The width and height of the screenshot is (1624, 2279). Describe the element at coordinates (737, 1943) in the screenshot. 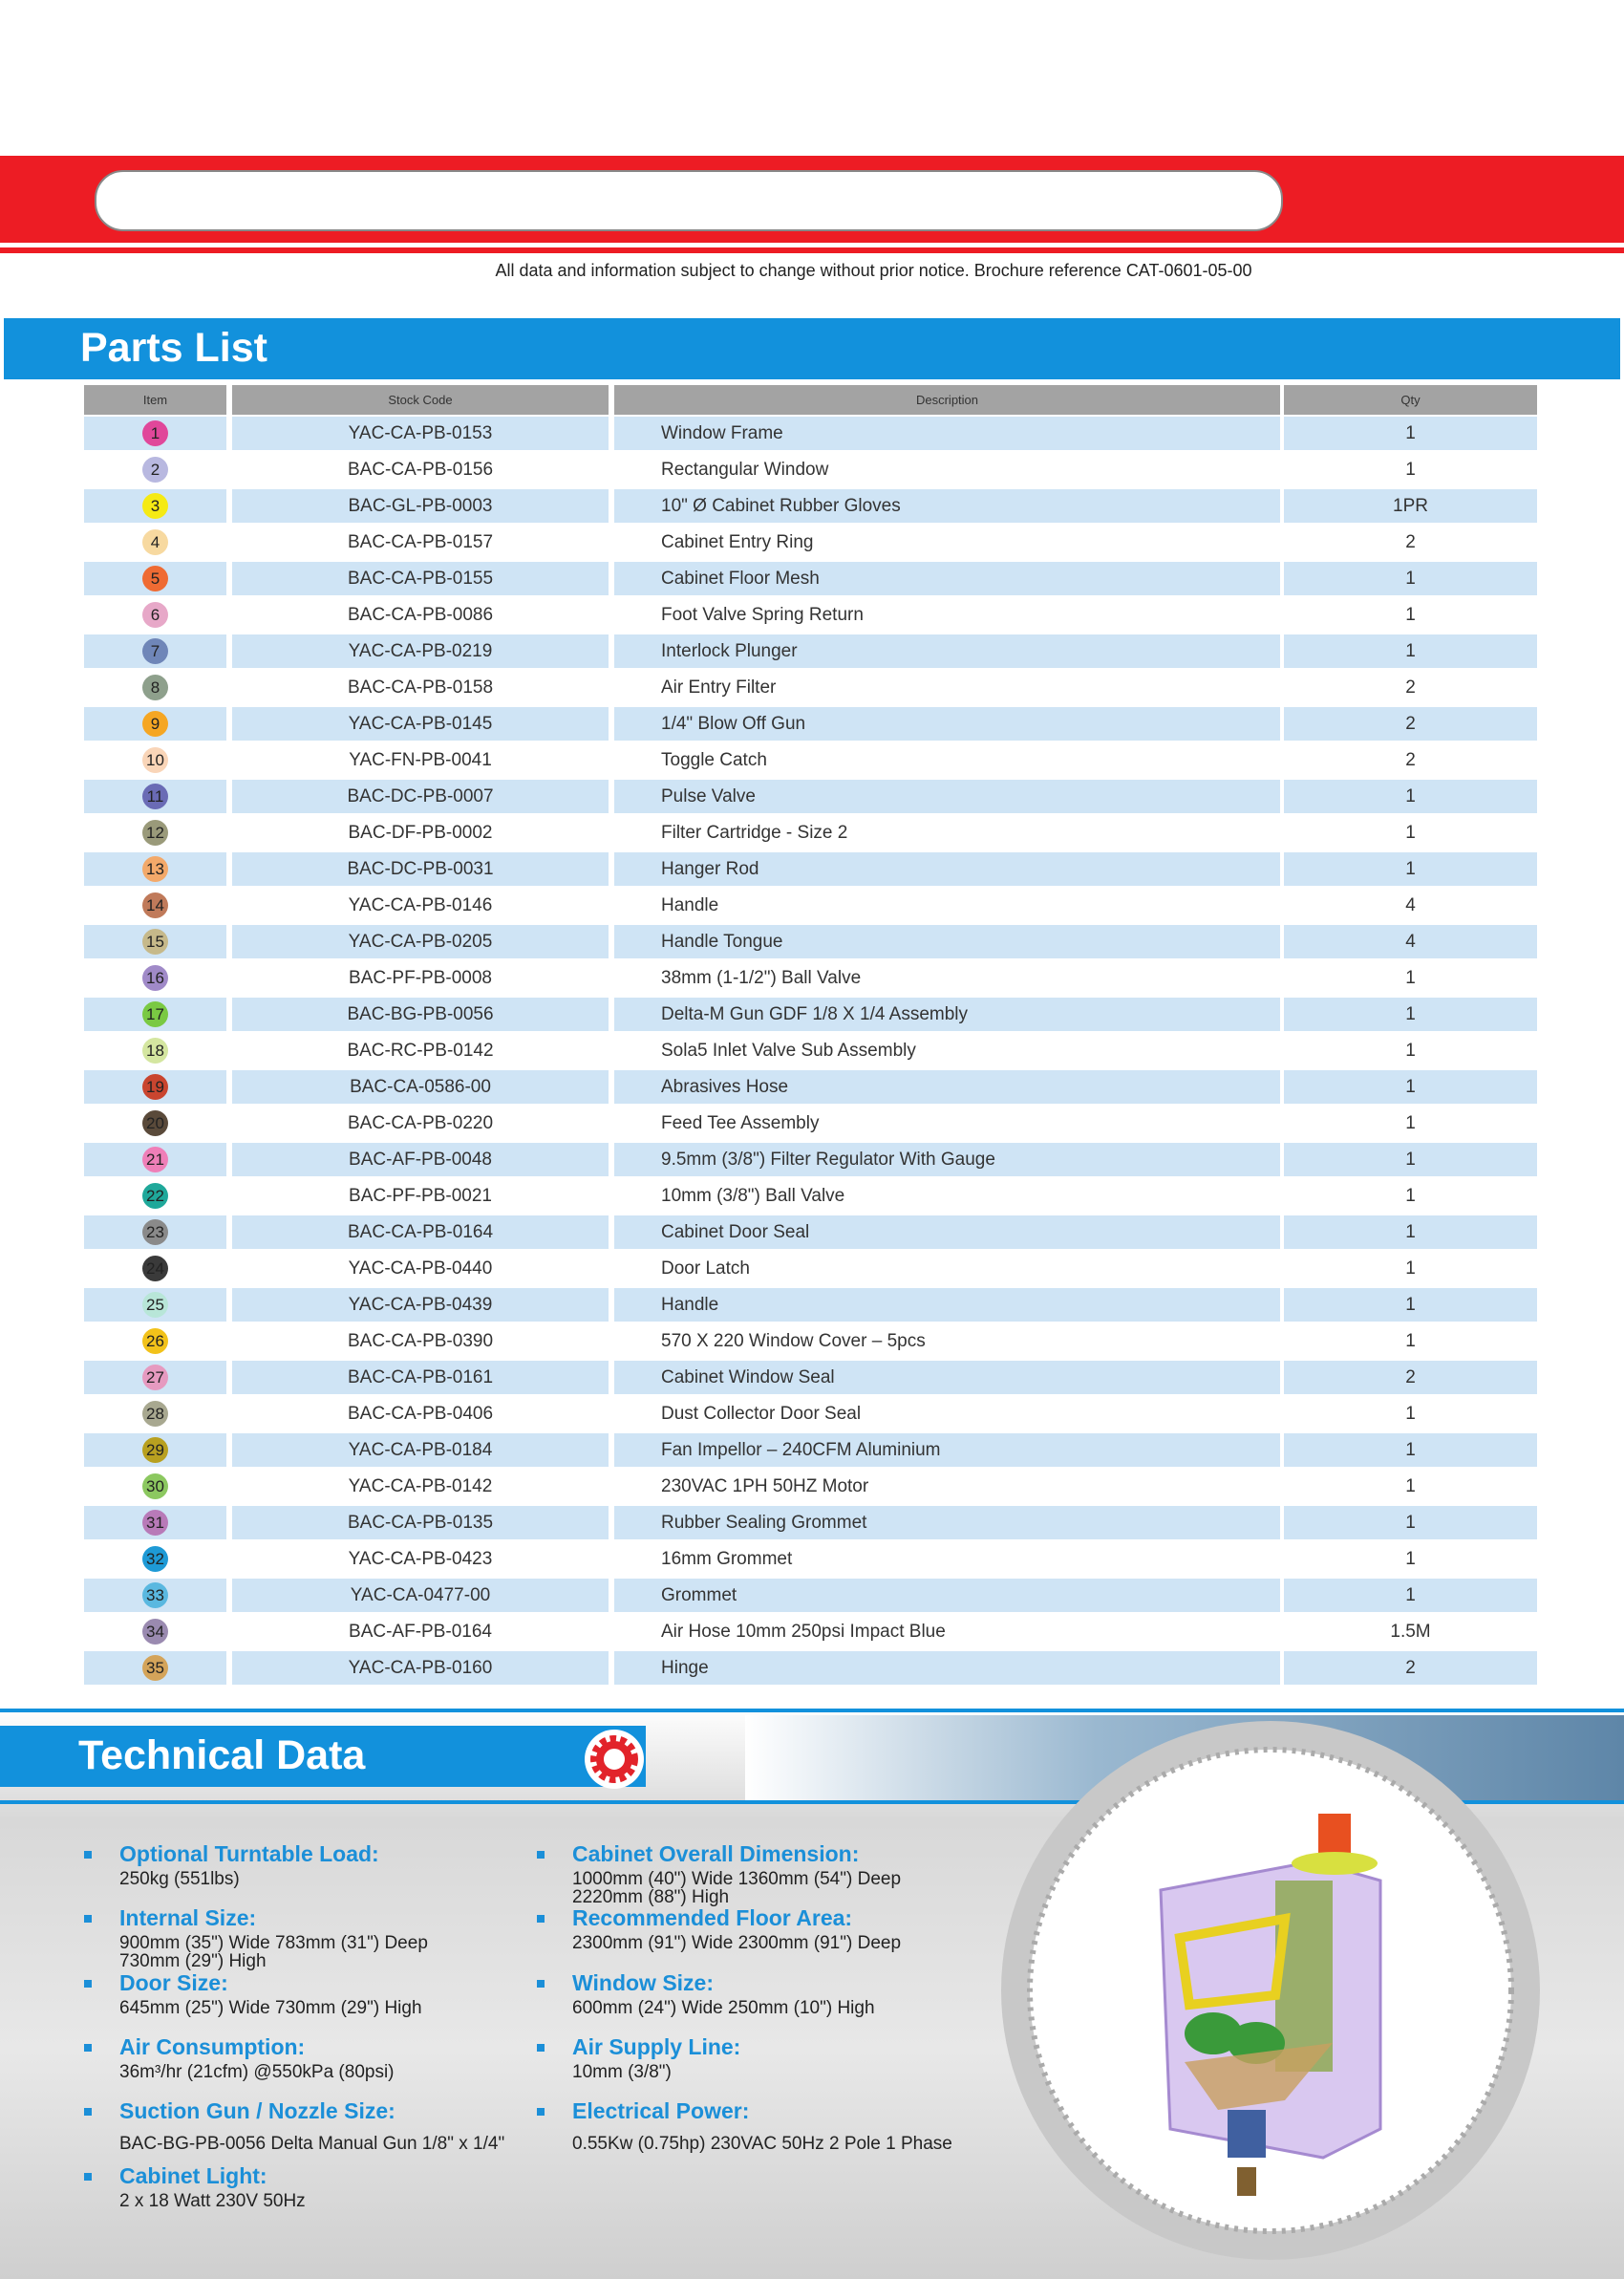

I see `spec-value: 2300mm (91") Wide 2300mm (91") Deep` at that location.